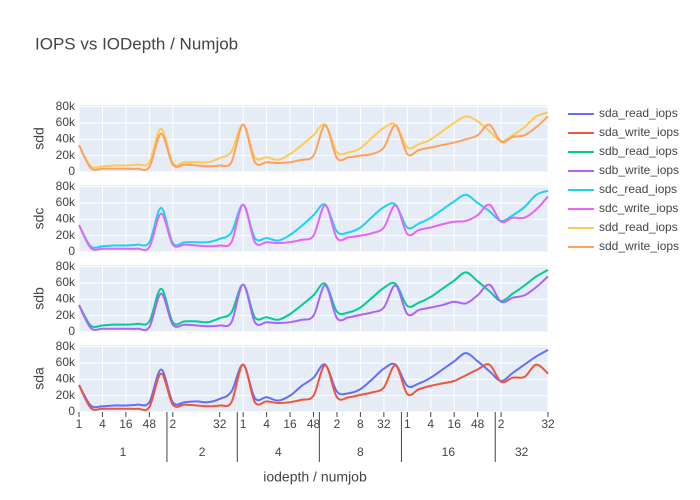 The width and height of the screenshot is (700, 500). What do you see at coordinates (39, 219) in the screenshot?
I see `y-axis-title: sdc` at bounding box center [39, 219].